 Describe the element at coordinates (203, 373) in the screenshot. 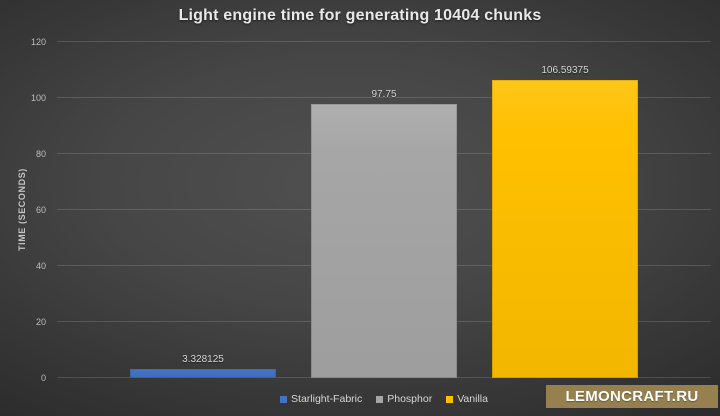

I see `bar-starlight-fabric` at that location.